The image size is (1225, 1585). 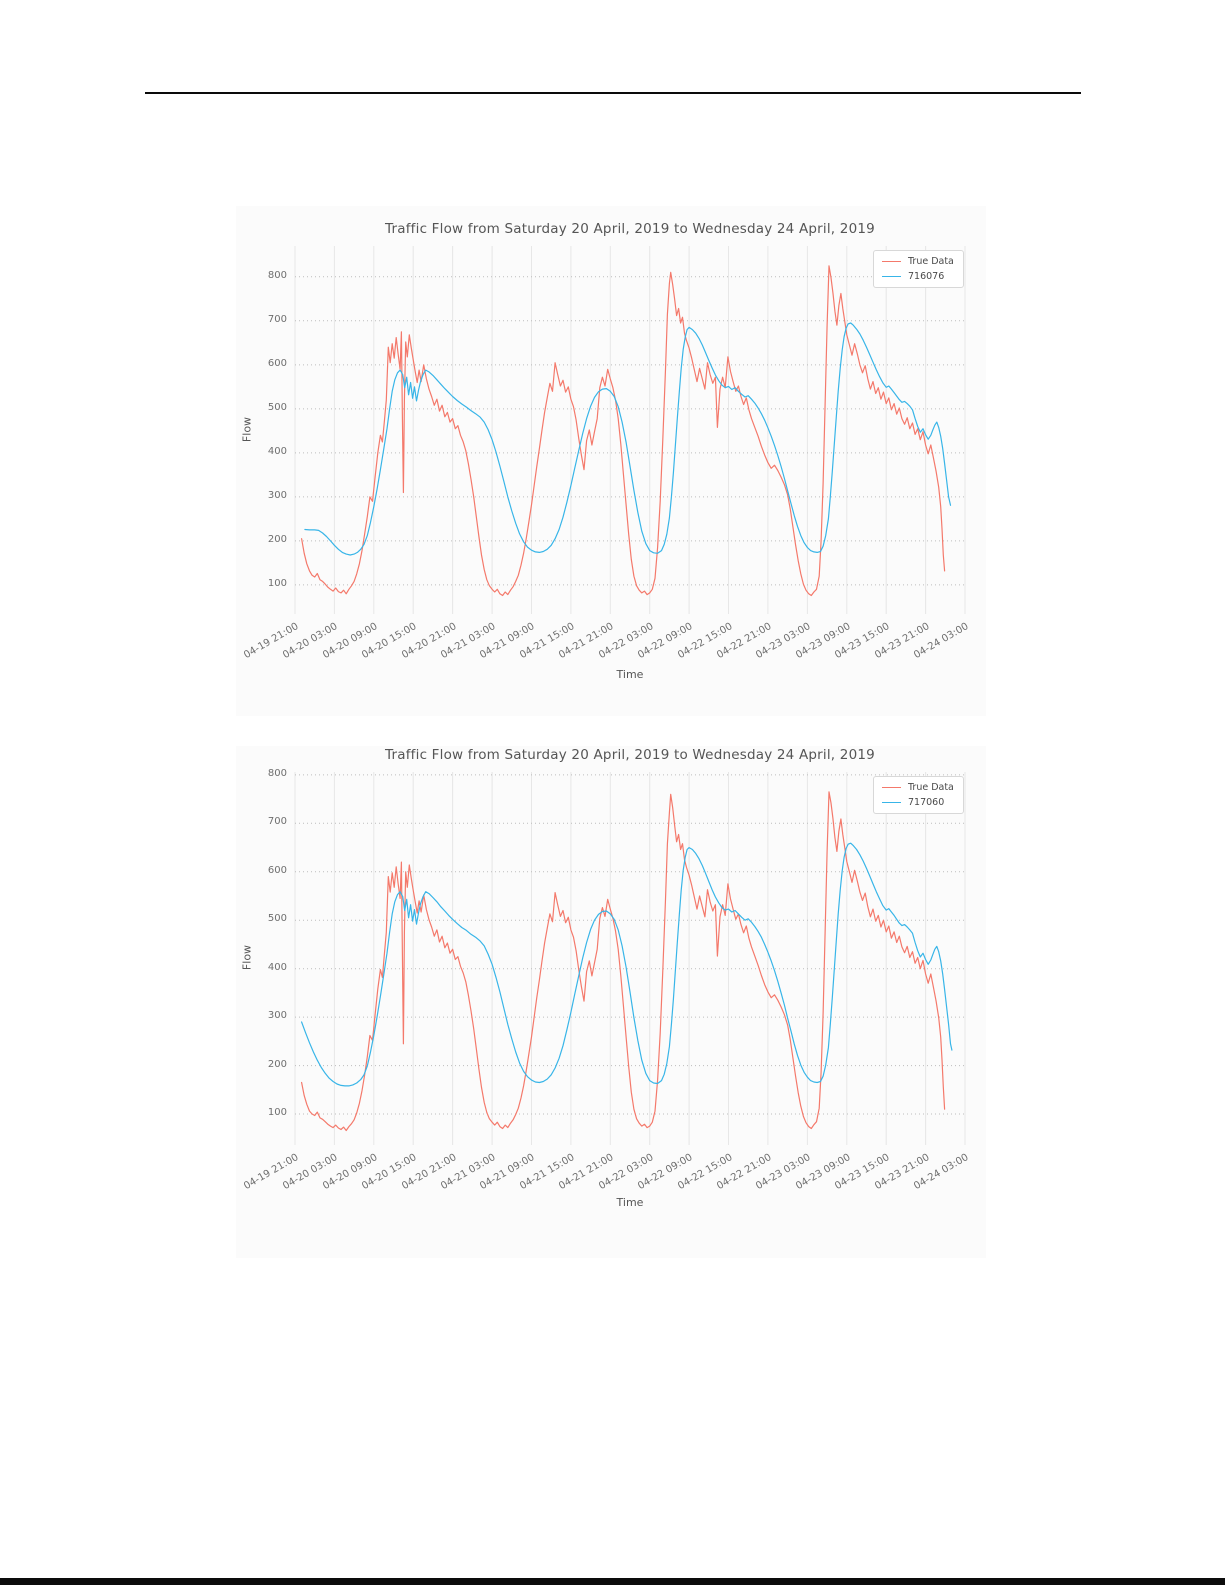 What do you see at coordinates (926, 276) in the screenshot?
I see `legend-label: 716076` at bounding box center [926, 276].